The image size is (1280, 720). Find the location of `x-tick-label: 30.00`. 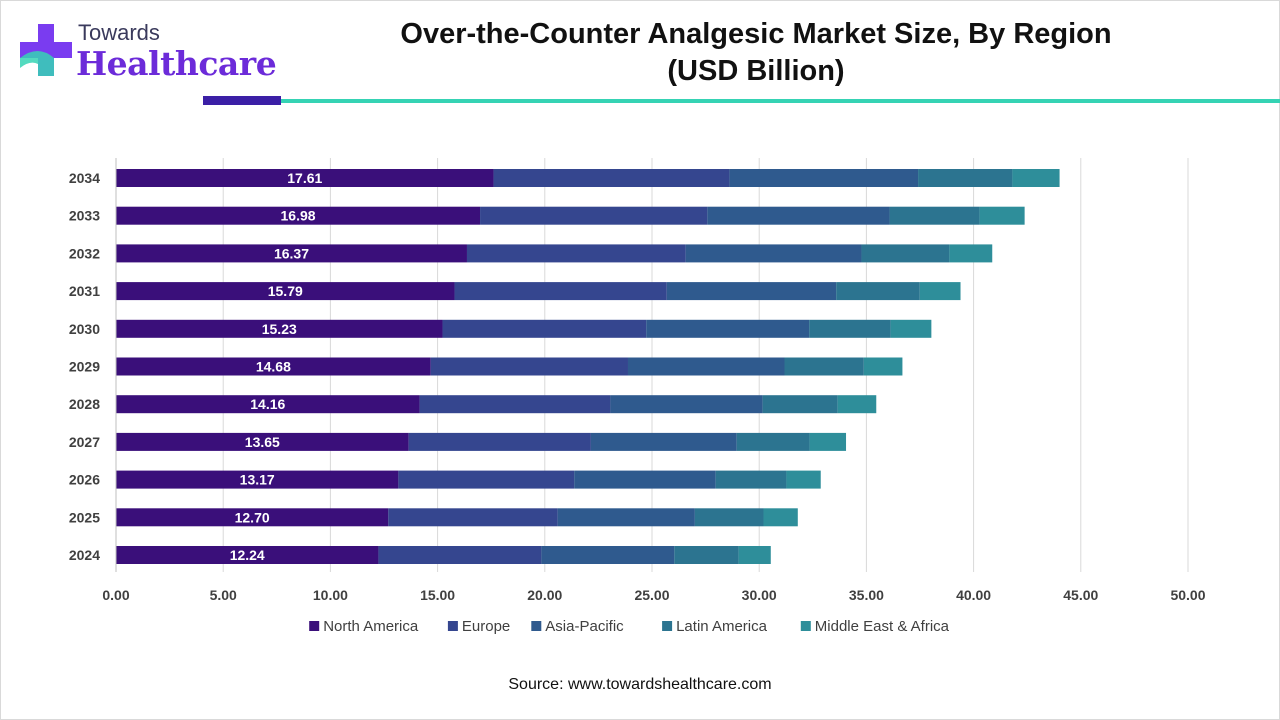

x-tick-label: 30.00 is located at coordinates (759, 595).